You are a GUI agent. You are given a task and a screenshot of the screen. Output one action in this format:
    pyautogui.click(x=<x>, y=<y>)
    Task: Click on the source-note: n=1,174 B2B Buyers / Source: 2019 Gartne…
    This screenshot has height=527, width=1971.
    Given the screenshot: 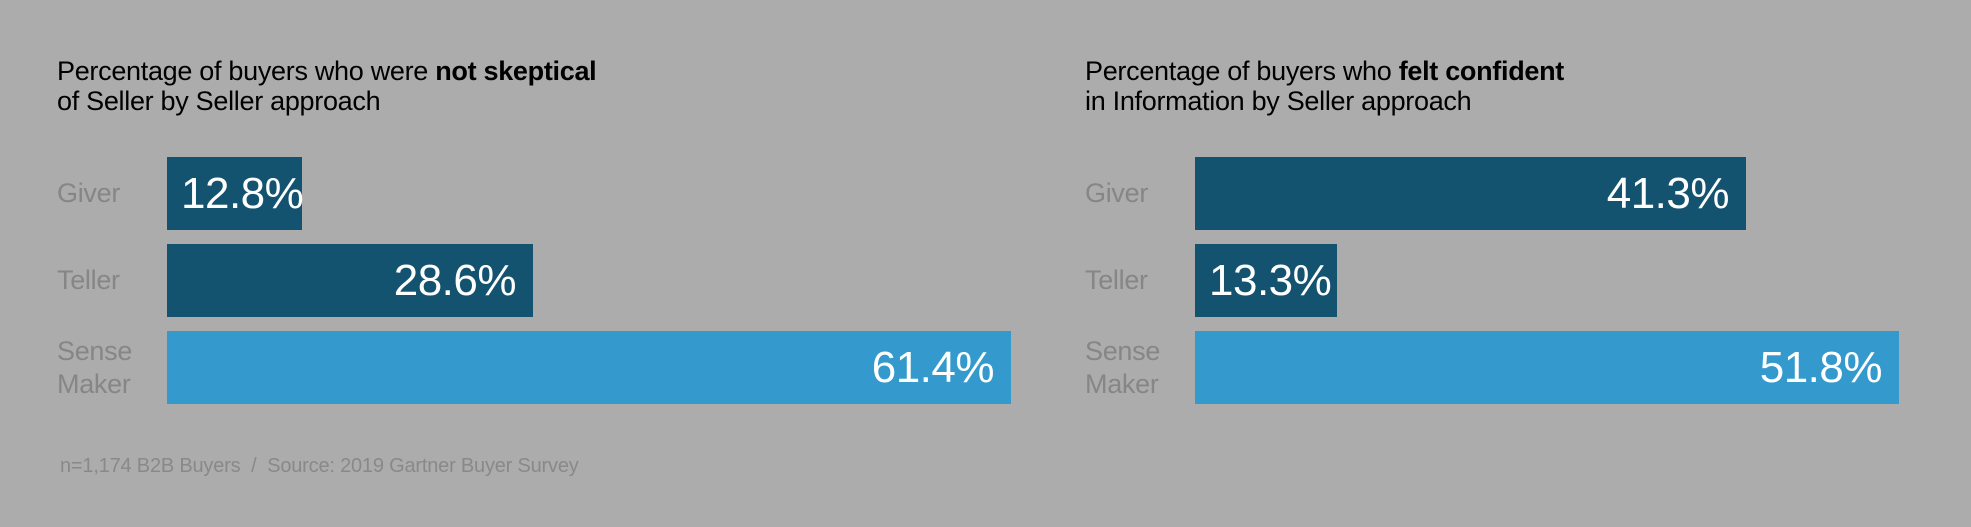 What is the action you would take?
    pyautogui.click(x=319, y=466)
    